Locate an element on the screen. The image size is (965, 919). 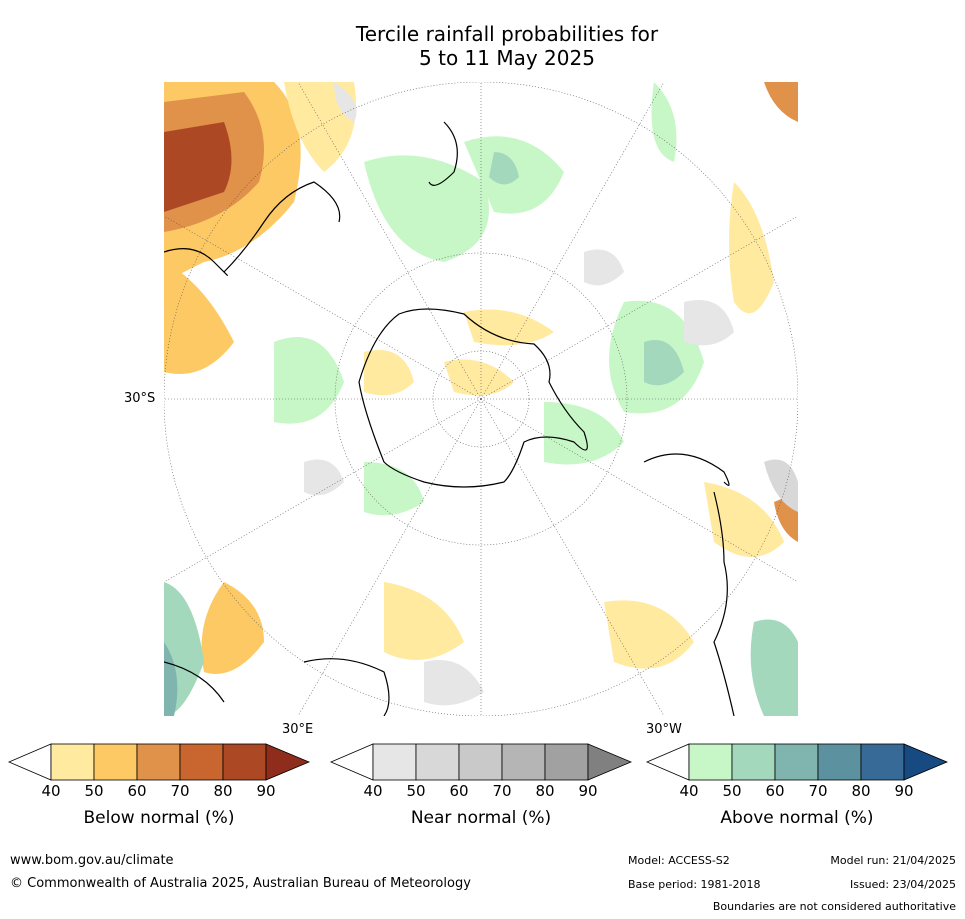
colorbar-near-normal is located at coordinates (481, 762).